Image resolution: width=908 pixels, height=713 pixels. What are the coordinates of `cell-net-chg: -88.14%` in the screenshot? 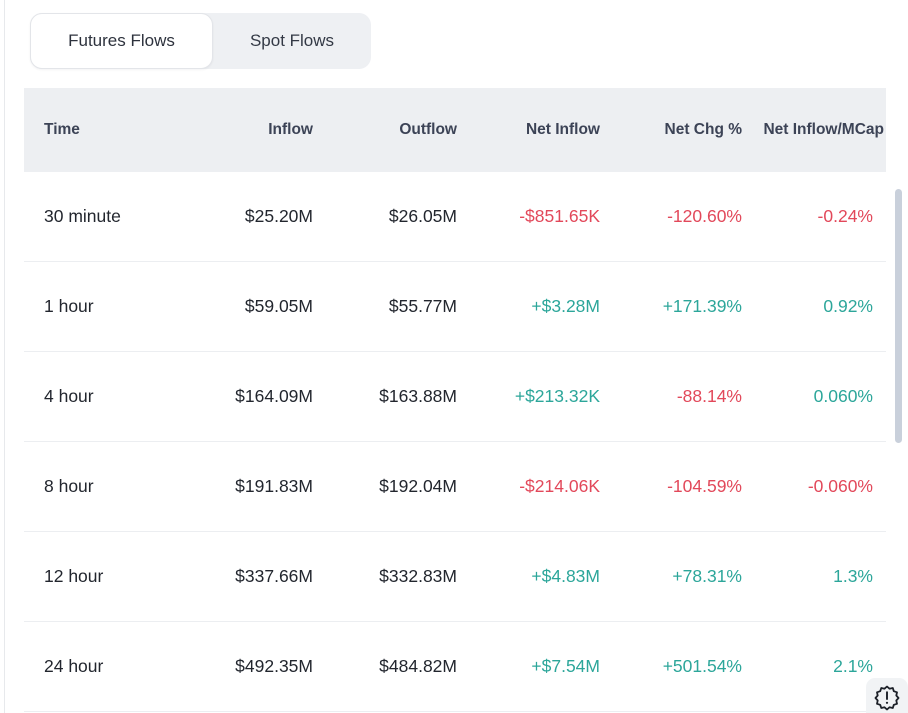 It's located at (709, 396).